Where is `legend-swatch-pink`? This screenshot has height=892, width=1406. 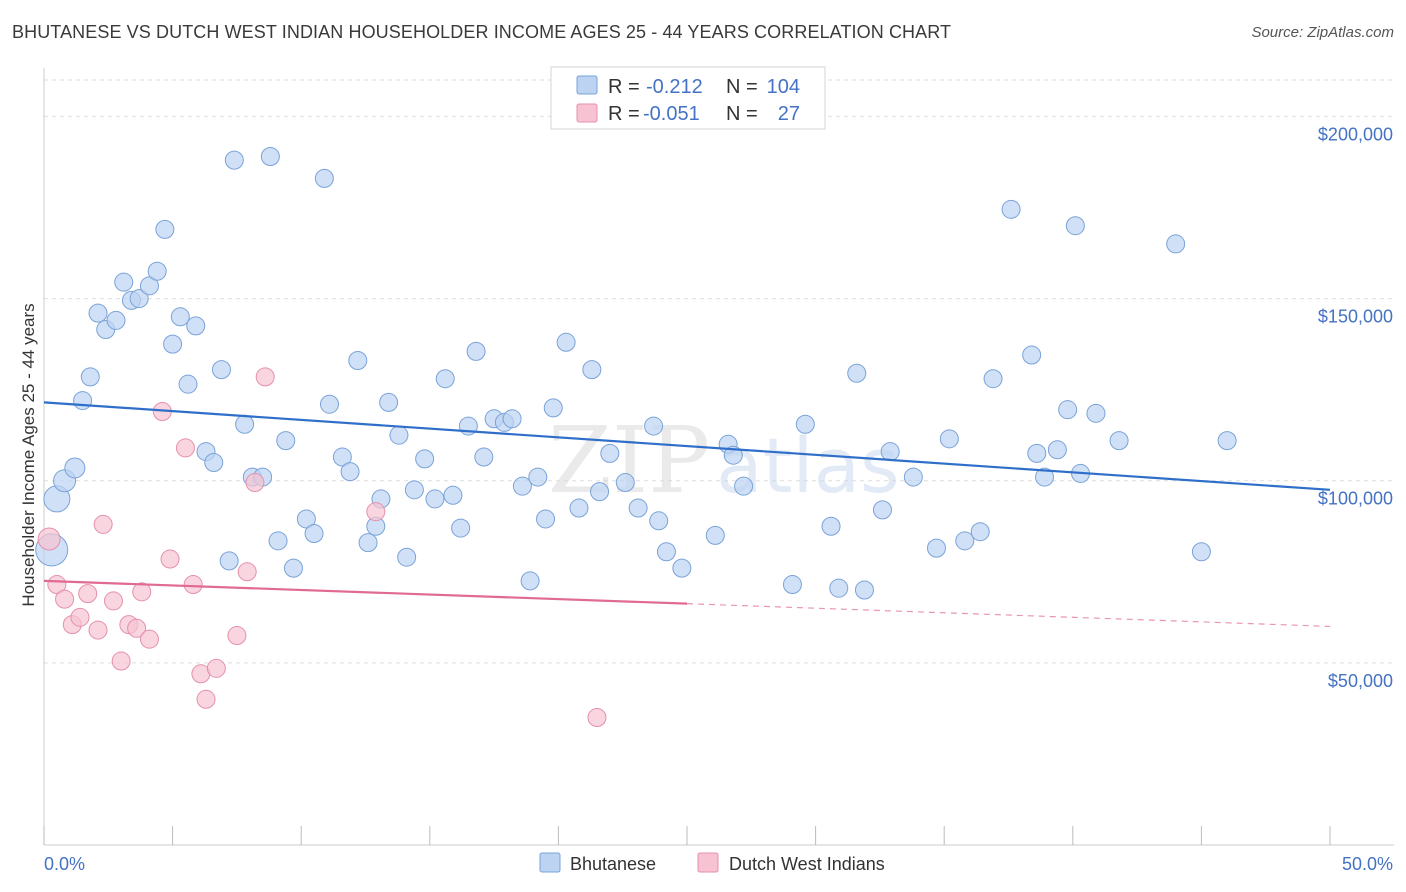
legend-swatch-pink is located at coordinates (587, 113).